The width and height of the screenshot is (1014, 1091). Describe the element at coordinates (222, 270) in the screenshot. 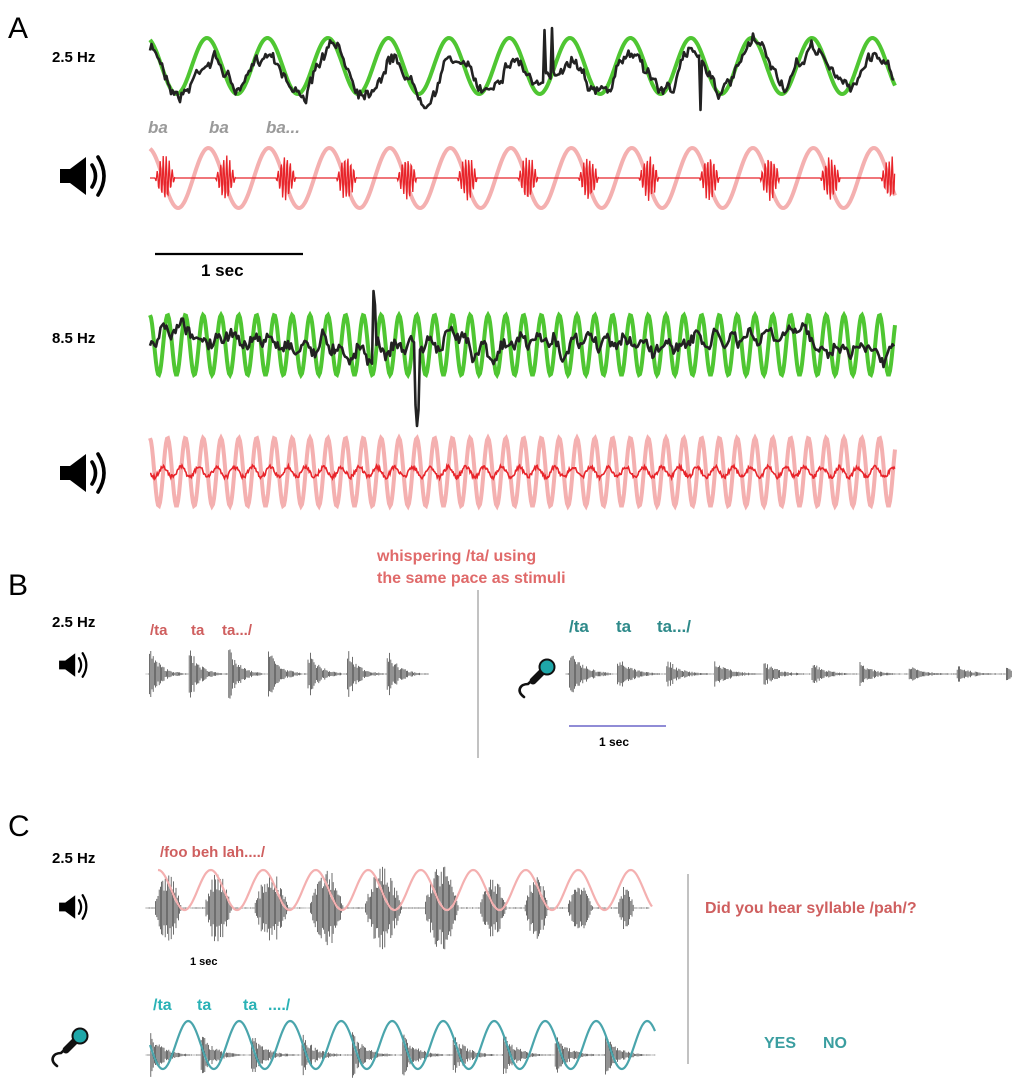

I see `a-scale-label: 1 sec` at that location.